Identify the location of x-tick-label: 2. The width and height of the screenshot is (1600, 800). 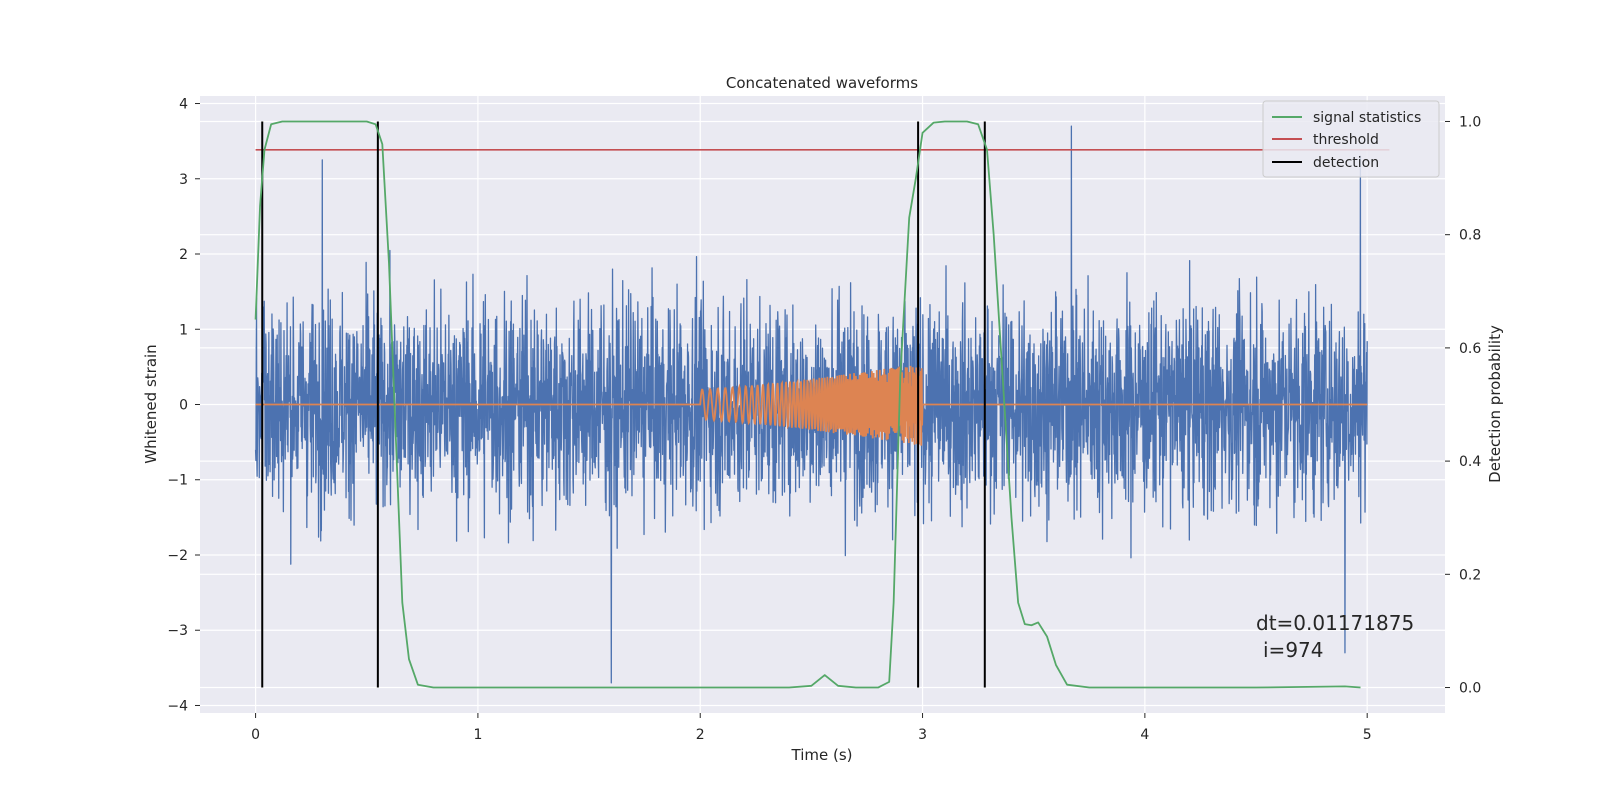
(700, 735).